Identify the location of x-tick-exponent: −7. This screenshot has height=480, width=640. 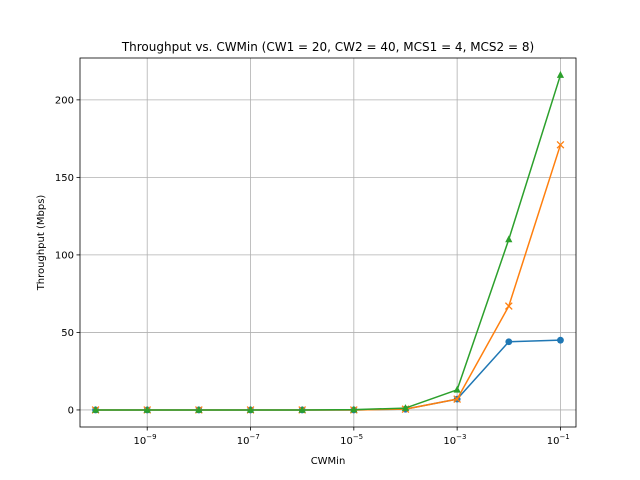
(255, 437).